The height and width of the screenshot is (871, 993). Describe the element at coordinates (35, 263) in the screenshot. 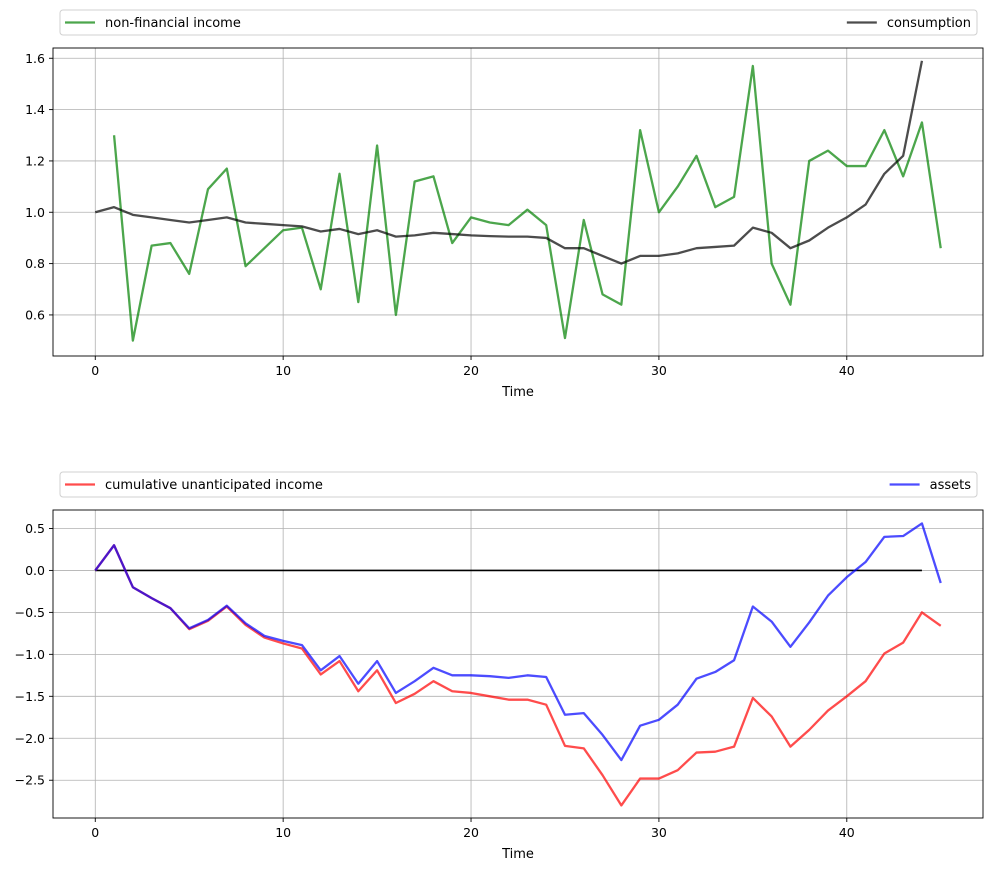

I see `y-tick-label: 0.8` at that location.